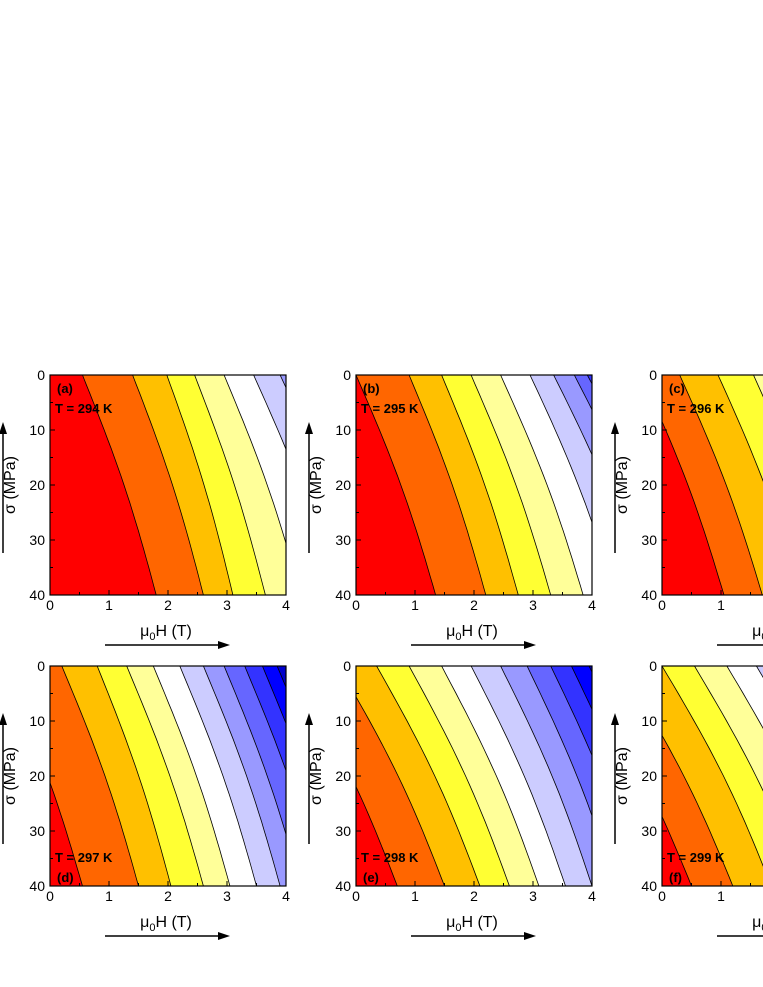  Describe the element at coordinates (390, 408) in the screenshot. I see `temperature-annotation: T = 295 K` at that location.